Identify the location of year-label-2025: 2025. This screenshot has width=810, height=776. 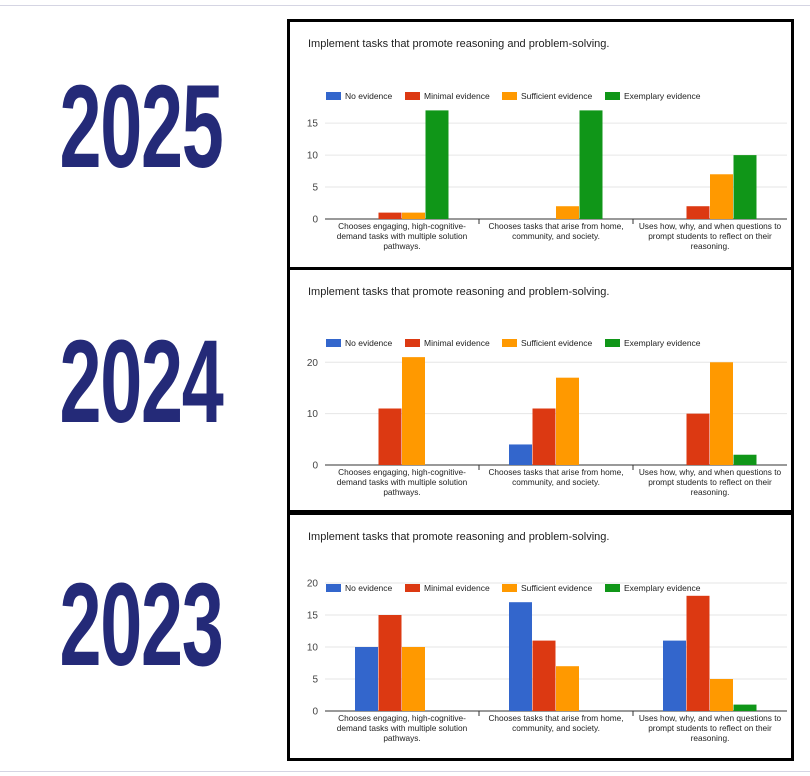
(141, 127).